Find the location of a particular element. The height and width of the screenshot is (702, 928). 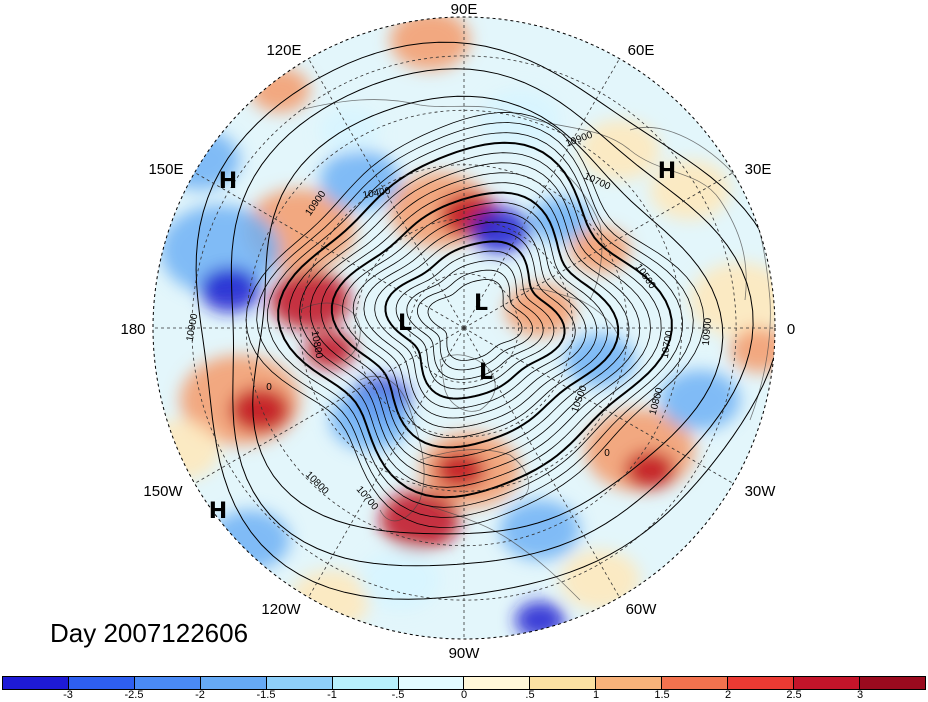

contour-label: 10700 is located at coordinates (668, 344).